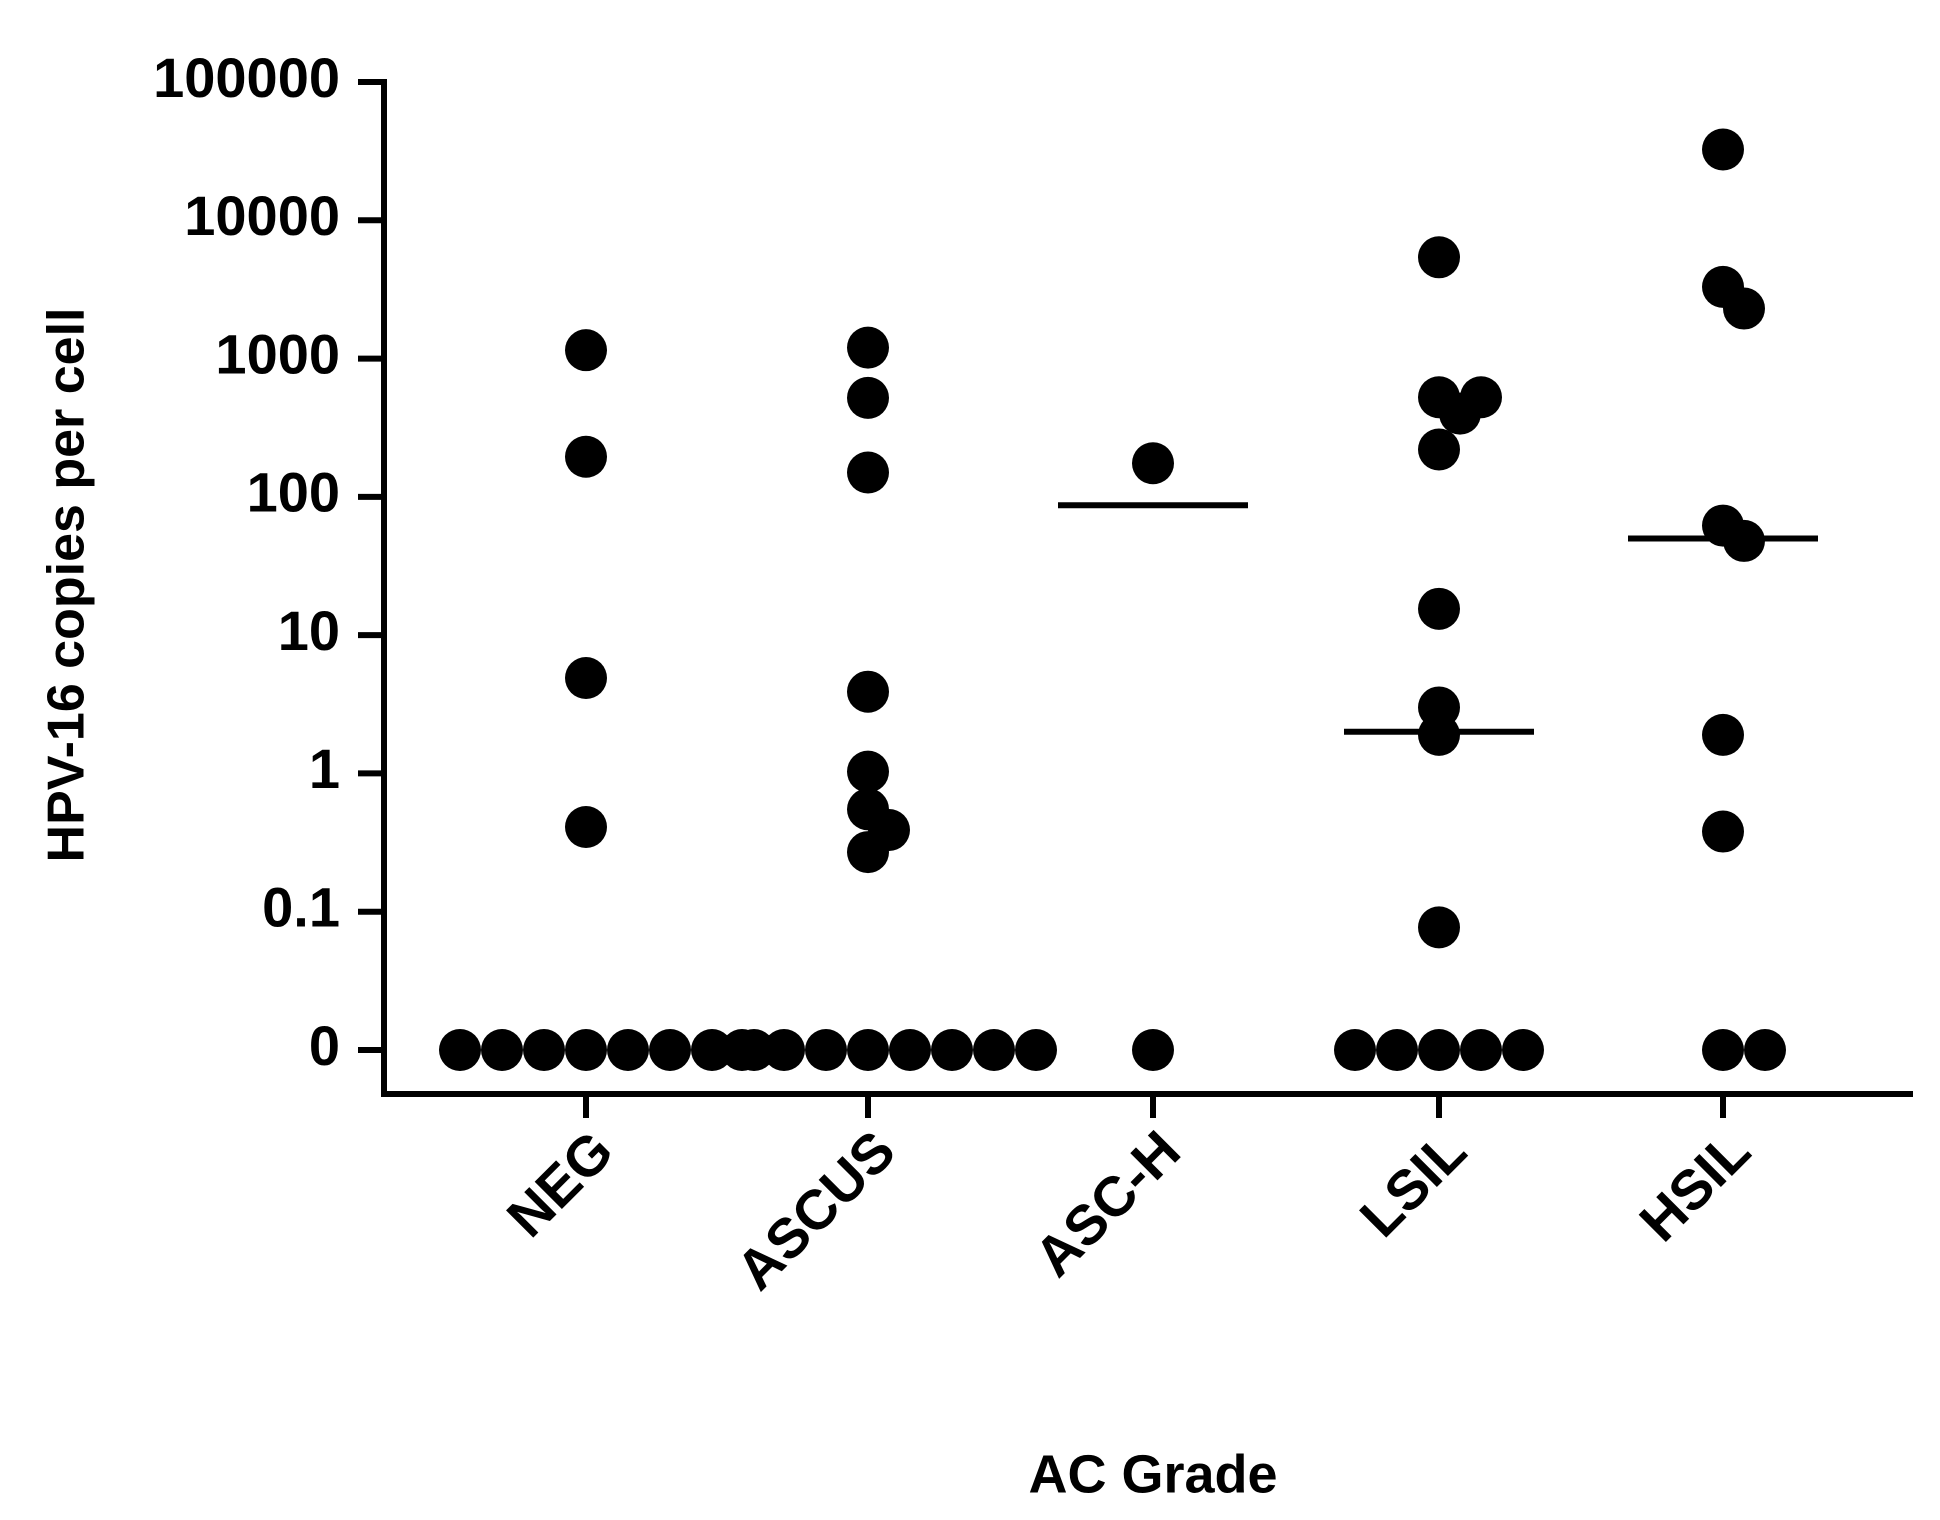  I want to click on y-tick-label: 10, so click(309, 630).